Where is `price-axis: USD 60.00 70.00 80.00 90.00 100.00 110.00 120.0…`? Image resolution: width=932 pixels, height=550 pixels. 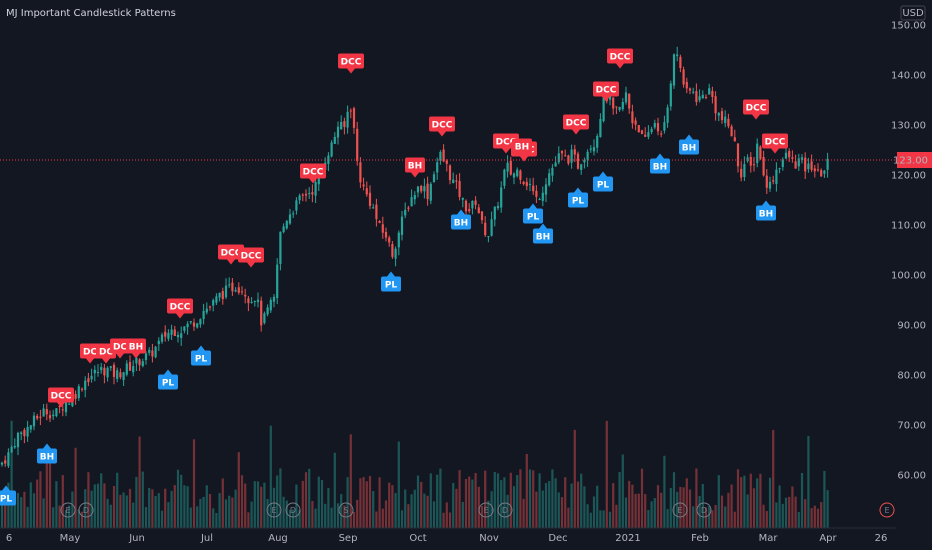
price-axis: USD 60.00 70.00 80.00 90.00 100.00 110.00 120.0… is located at coordinates (911, 243).